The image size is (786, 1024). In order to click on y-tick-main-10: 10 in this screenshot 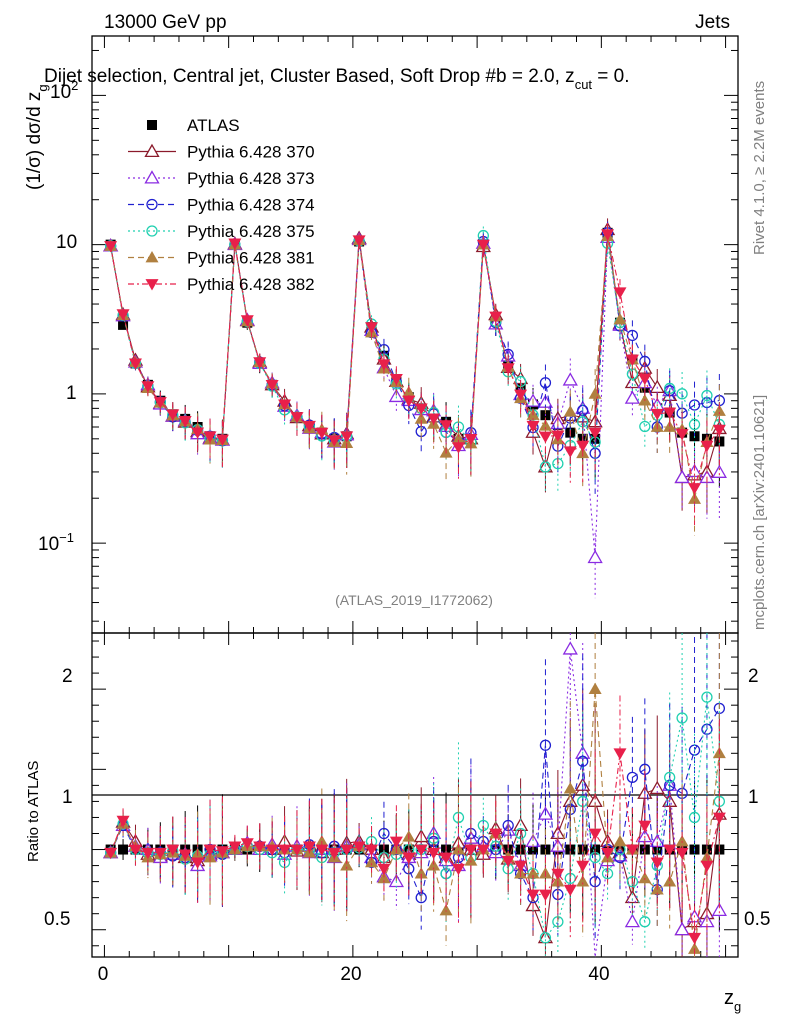, I will do `click(66, 242)`.